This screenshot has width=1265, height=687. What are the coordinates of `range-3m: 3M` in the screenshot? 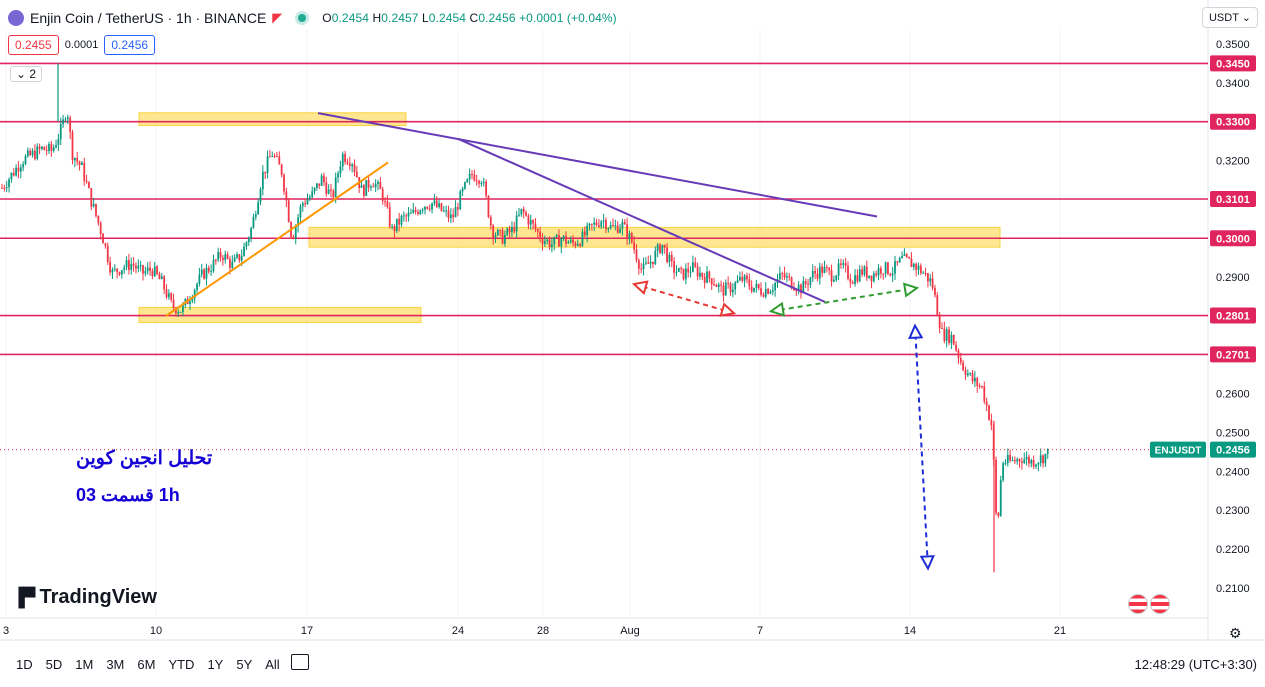 It's located at (115, 664).